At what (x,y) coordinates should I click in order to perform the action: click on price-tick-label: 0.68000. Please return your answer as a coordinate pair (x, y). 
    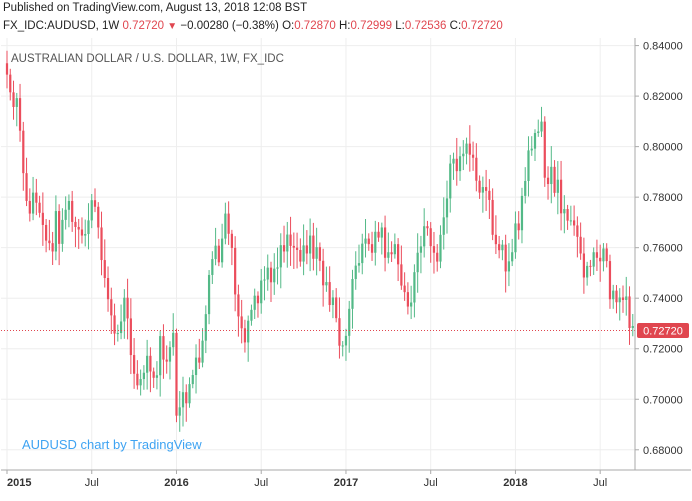
    Looking at the image, I should click on (663, 451).